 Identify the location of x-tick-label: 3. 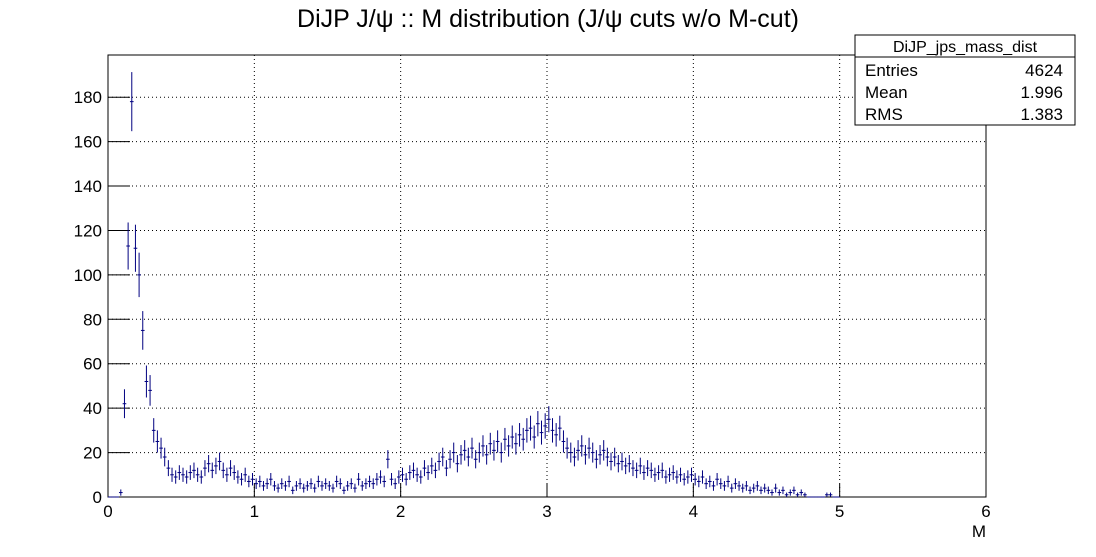
(546, 511).